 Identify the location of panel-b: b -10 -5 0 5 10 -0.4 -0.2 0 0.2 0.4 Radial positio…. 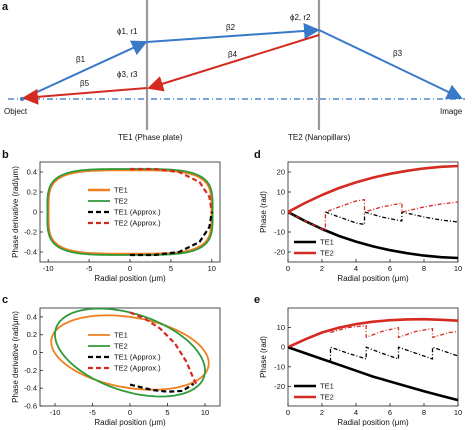
(111, 216).